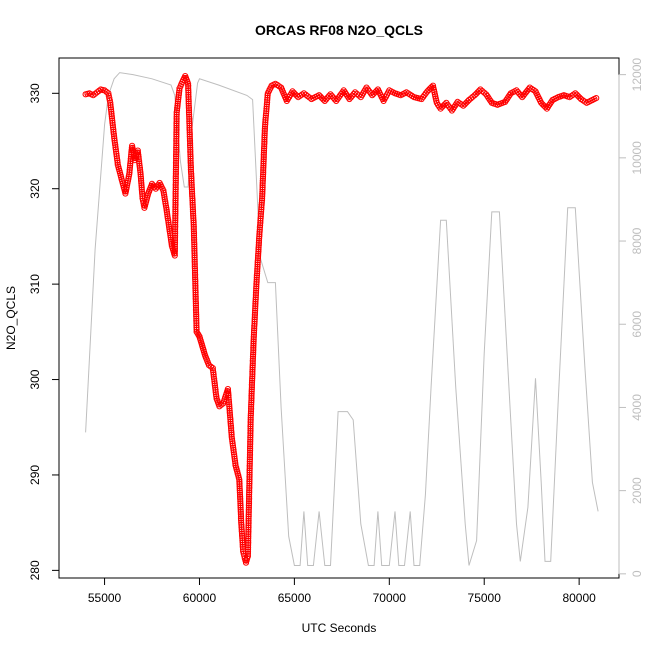 Image resolution: width=650 pixels, height=650 pixels. I want to click on y-axis-label: N2O_QCLS, so click(11, 318).